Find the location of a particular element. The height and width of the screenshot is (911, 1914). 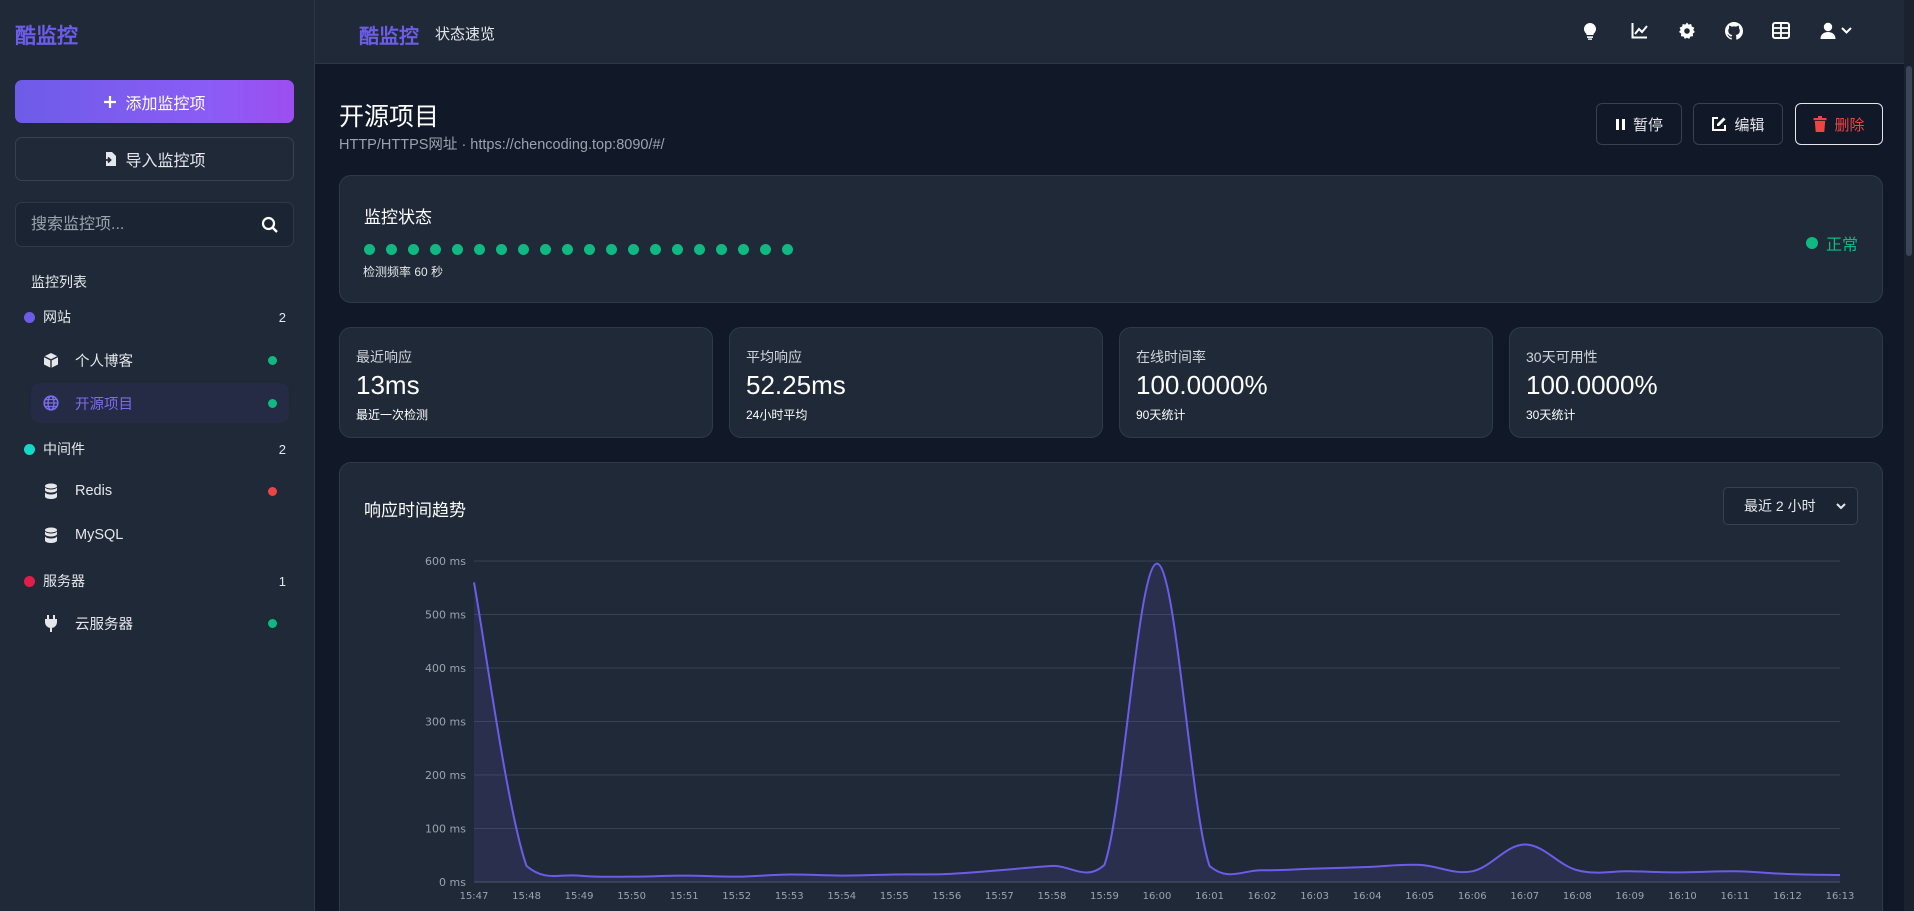

edit-icon is located at coordinates (1719, 124).